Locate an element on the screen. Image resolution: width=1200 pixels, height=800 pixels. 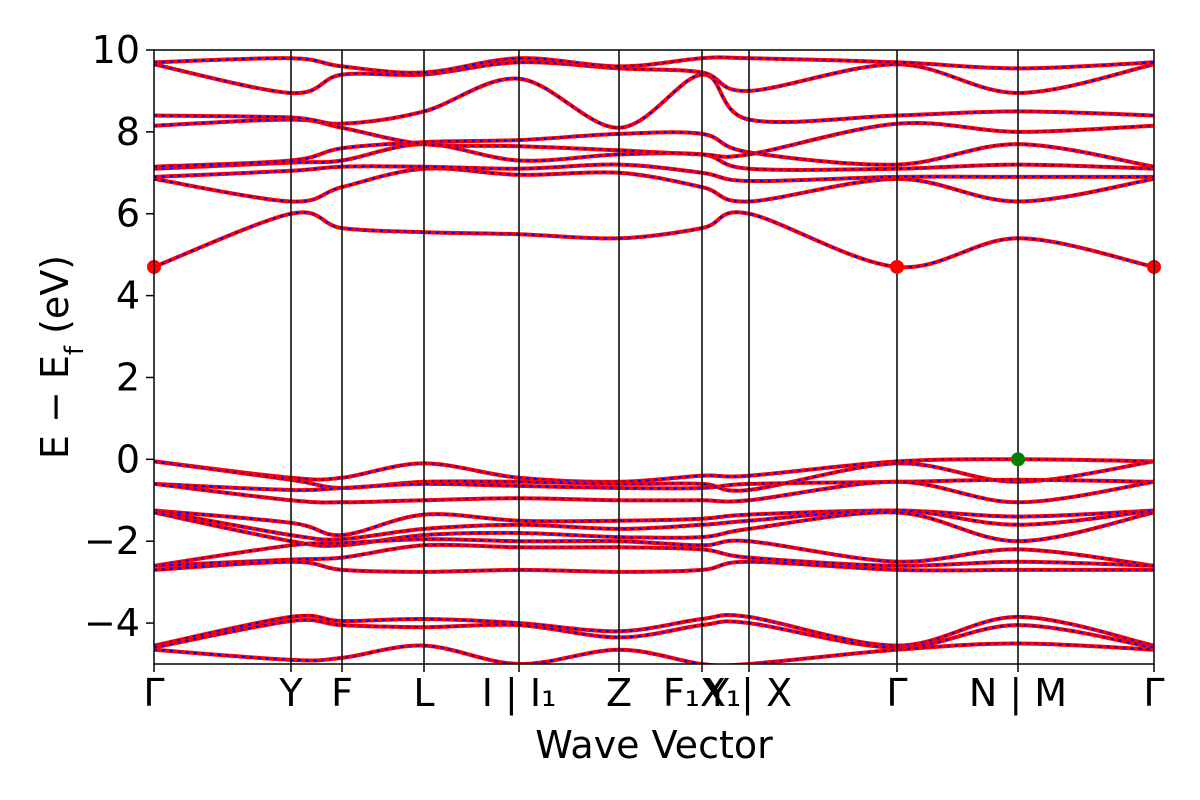
x-tick-label-5: Z is located at coordinates (619, 693).